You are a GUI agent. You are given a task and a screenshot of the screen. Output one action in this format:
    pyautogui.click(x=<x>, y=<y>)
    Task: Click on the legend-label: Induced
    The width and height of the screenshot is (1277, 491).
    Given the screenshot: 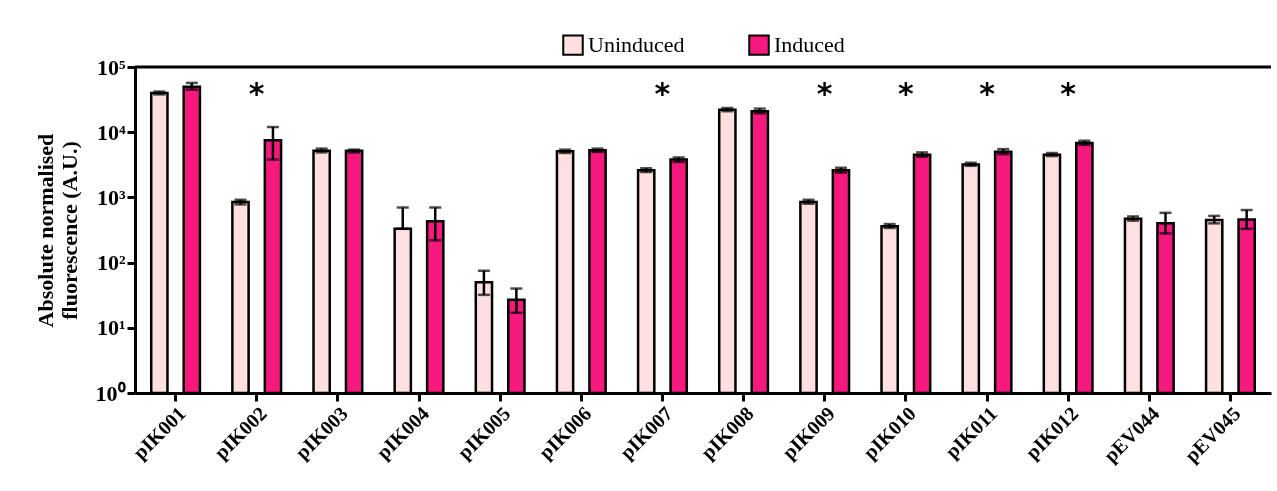 What is the action you would take?
    pyautogui.click(x=809, y=45)
    